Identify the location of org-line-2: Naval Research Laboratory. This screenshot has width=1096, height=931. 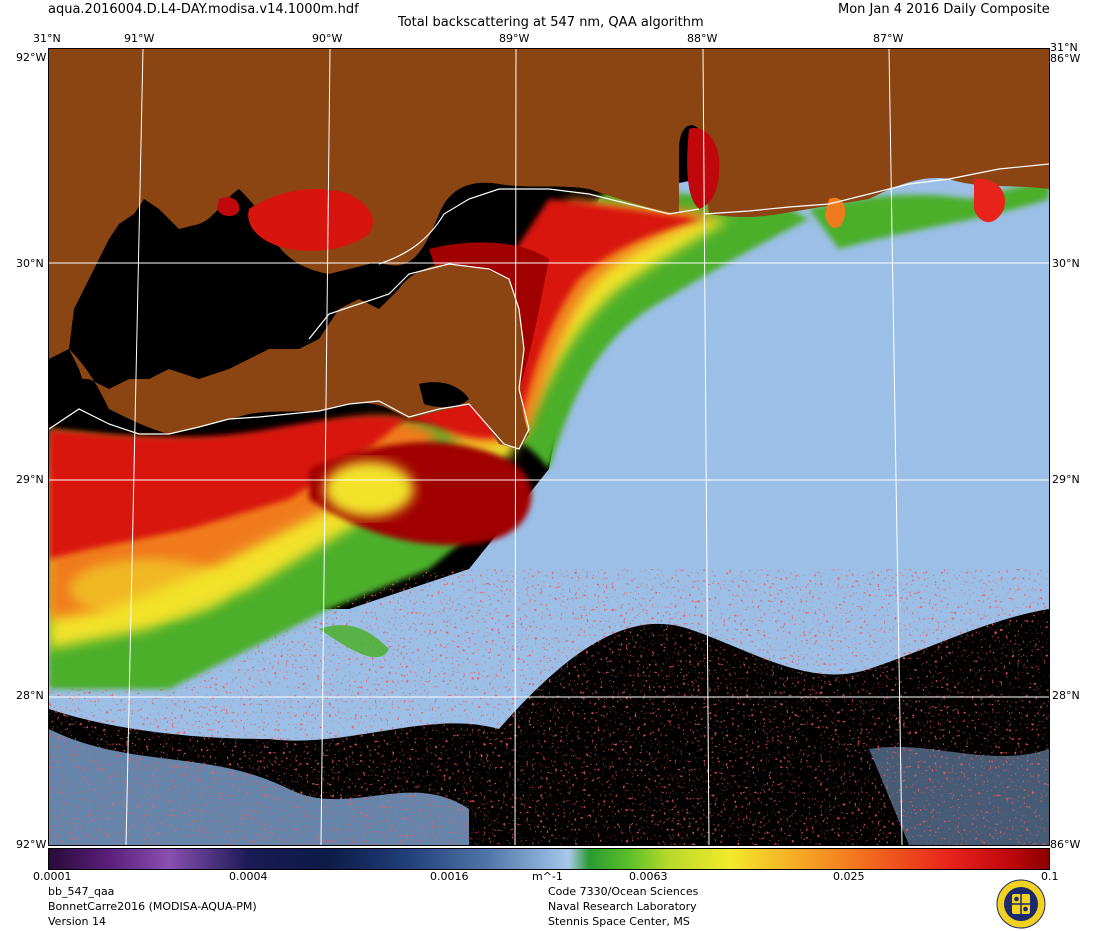
(622, 906).